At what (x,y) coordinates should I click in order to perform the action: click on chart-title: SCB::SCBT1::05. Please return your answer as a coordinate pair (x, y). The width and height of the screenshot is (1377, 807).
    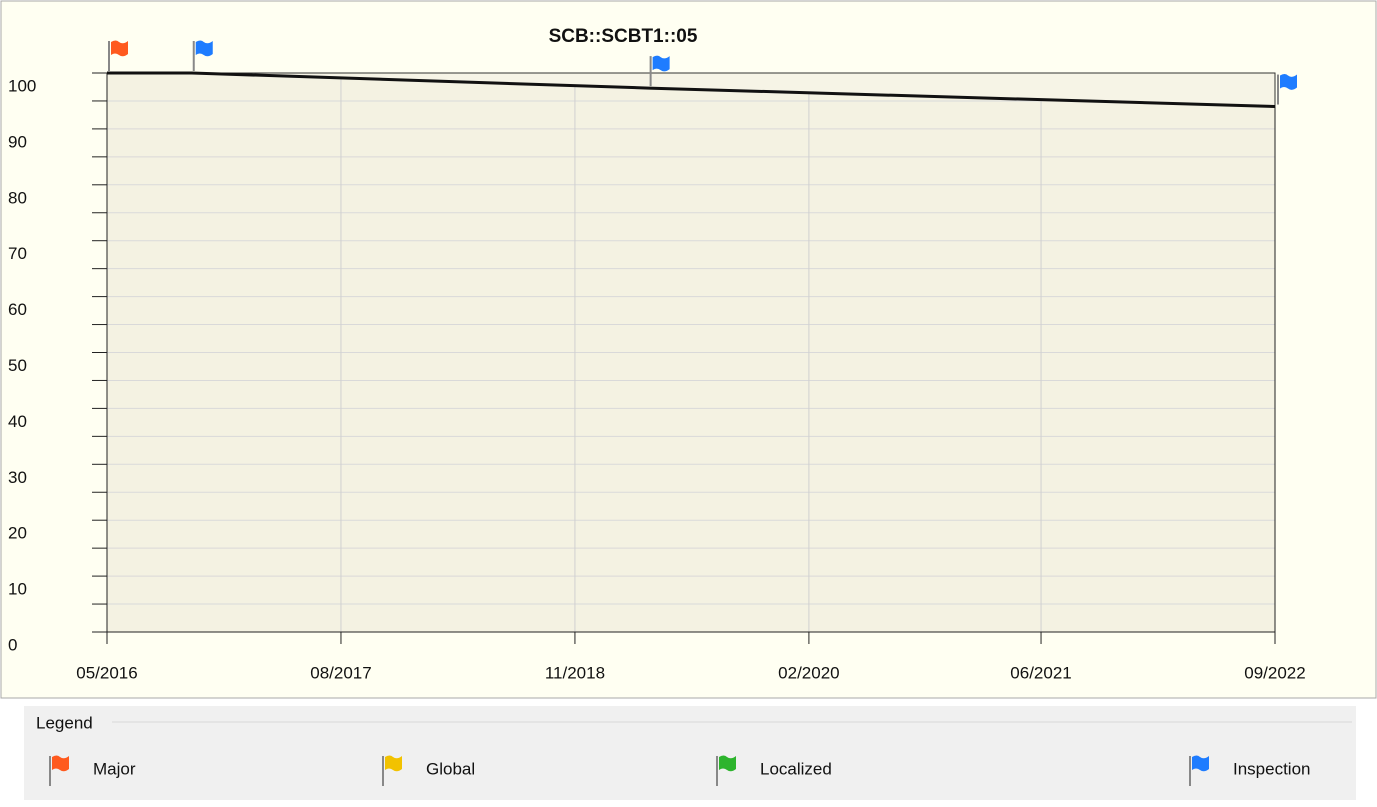
    Looking at the image, I should click on (623, 36).